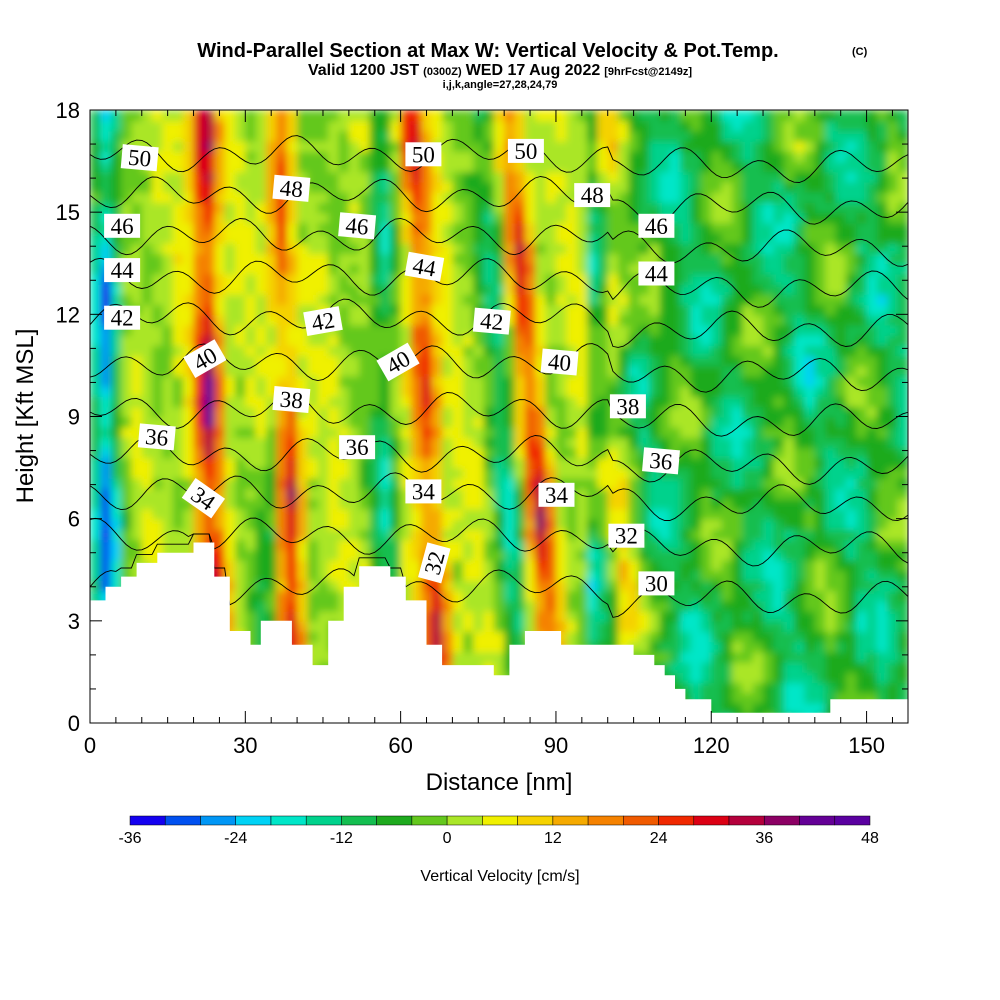 Image resolution: width=1000 pixels, height=1000 pixels. I want to click on x-tick-label: 90, so click(556, 745).